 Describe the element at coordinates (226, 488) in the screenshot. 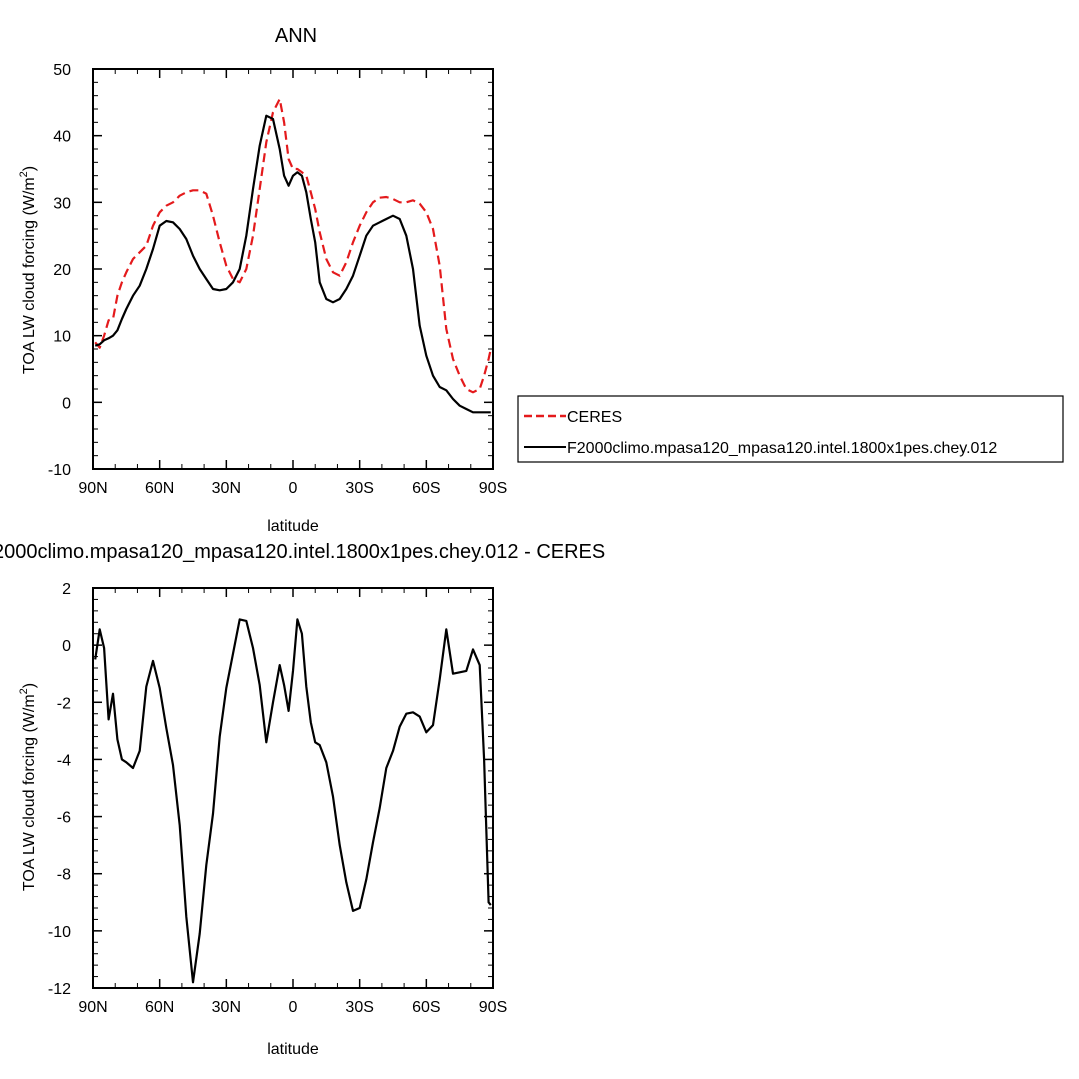

I see `top-xtick-label: 30N` at that location.